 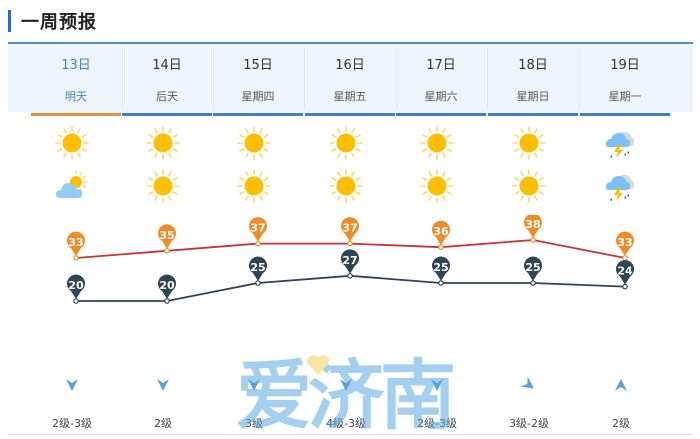 I want to click on day-date: 13日, so click(x=76, y=65).